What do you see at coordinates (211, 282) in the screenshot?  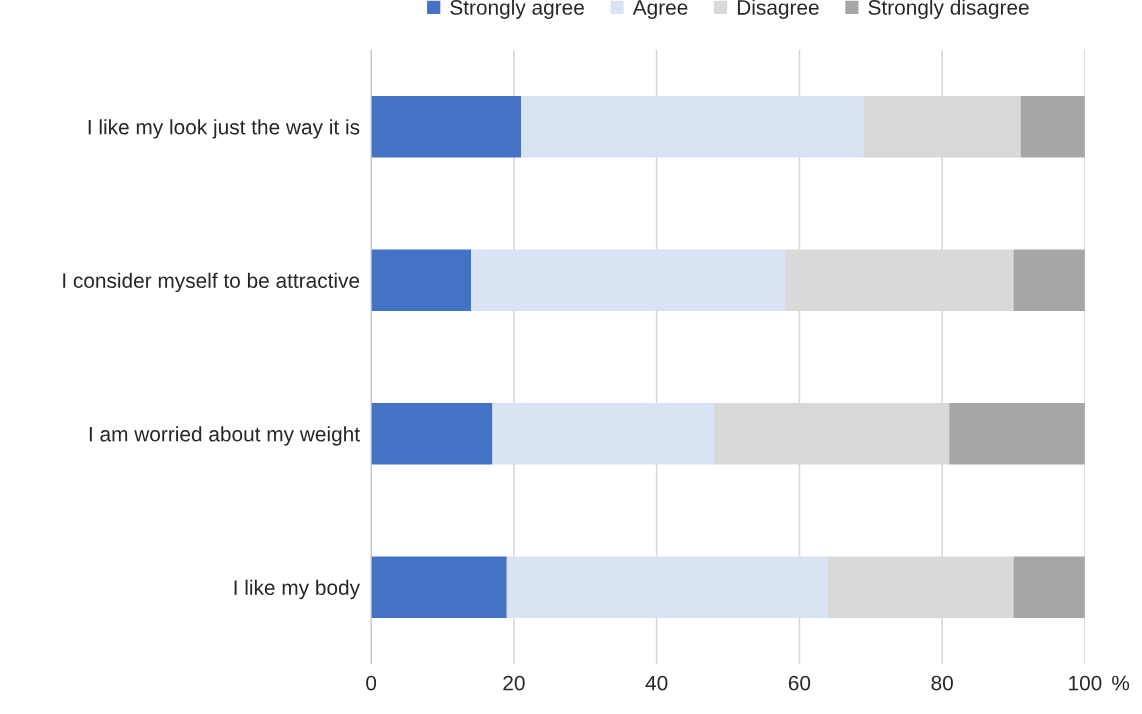 I see `y-tick-label: I consider myself to be attractive` at bounding box center [211, 282].